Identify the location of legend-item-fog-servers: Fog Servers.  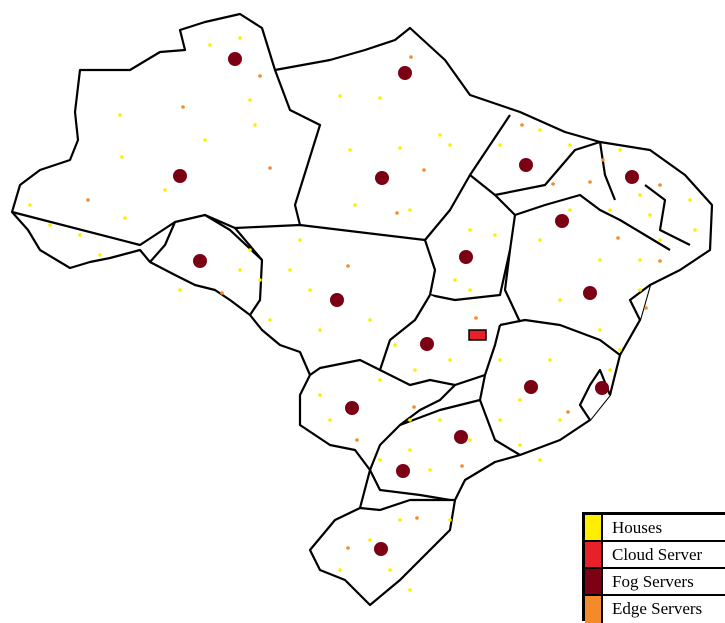
(655, 582).